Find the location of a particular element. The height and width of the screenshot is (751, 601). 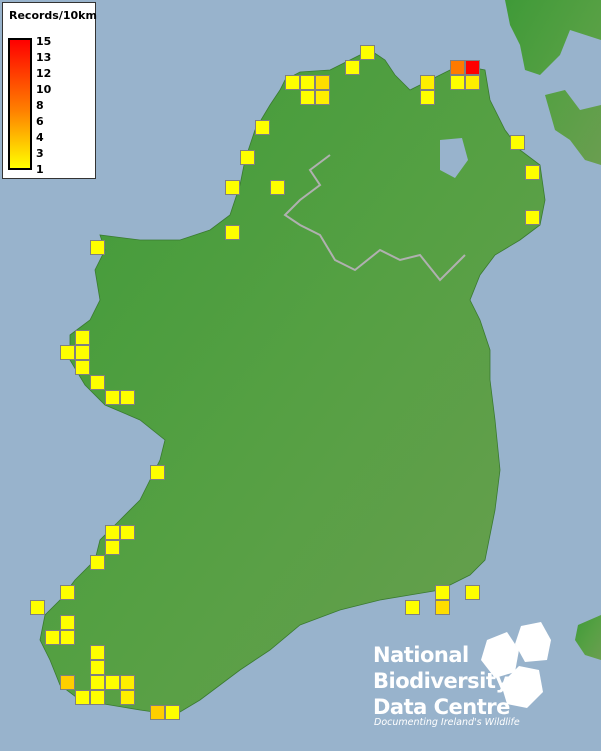

legend: Records/10km 15 13 12 10 8 6 4 3 1 is located at coordinates (49, 90).